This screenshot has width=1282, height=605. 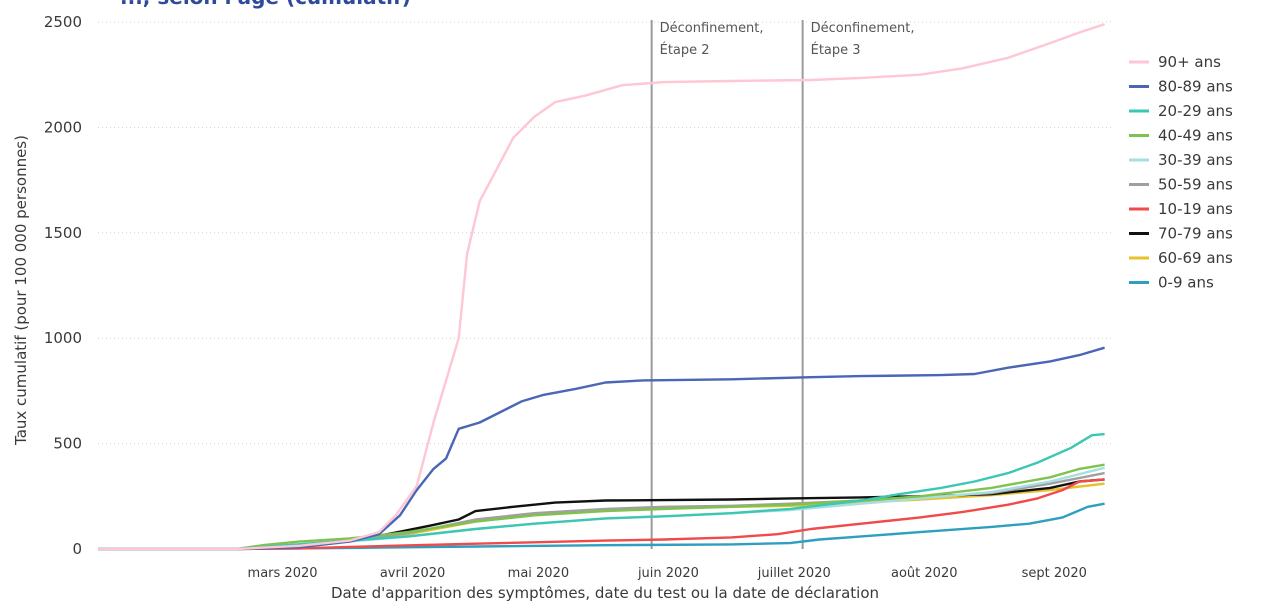 I want to click on x-tick-label: juillet 2020, so click(x=794, y=573).